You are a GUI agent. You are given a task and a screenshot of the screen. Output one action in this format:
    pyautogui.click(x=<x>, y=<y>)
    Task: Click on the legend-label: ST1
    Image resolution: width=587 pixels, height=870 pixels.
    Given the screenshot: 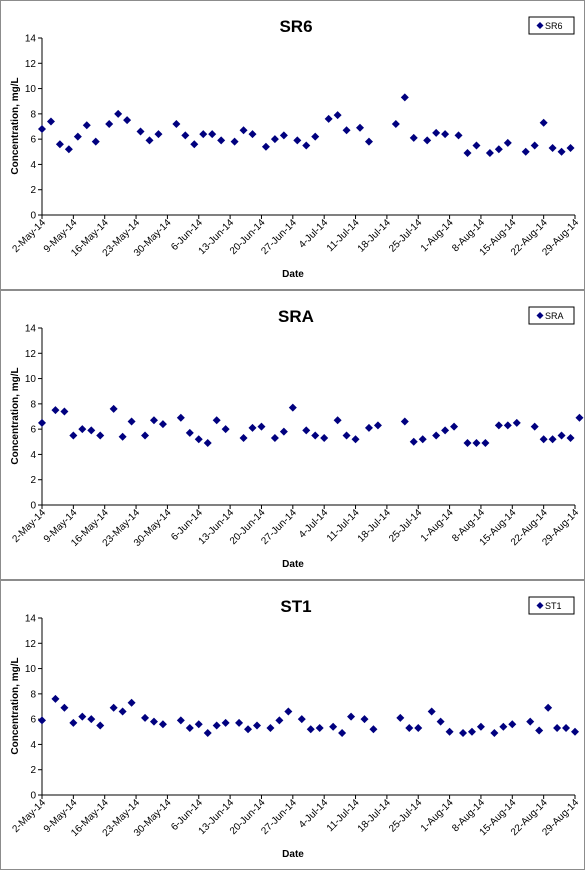 What is the action you would take?
    pyautogui.click(x=553, y=606)
    